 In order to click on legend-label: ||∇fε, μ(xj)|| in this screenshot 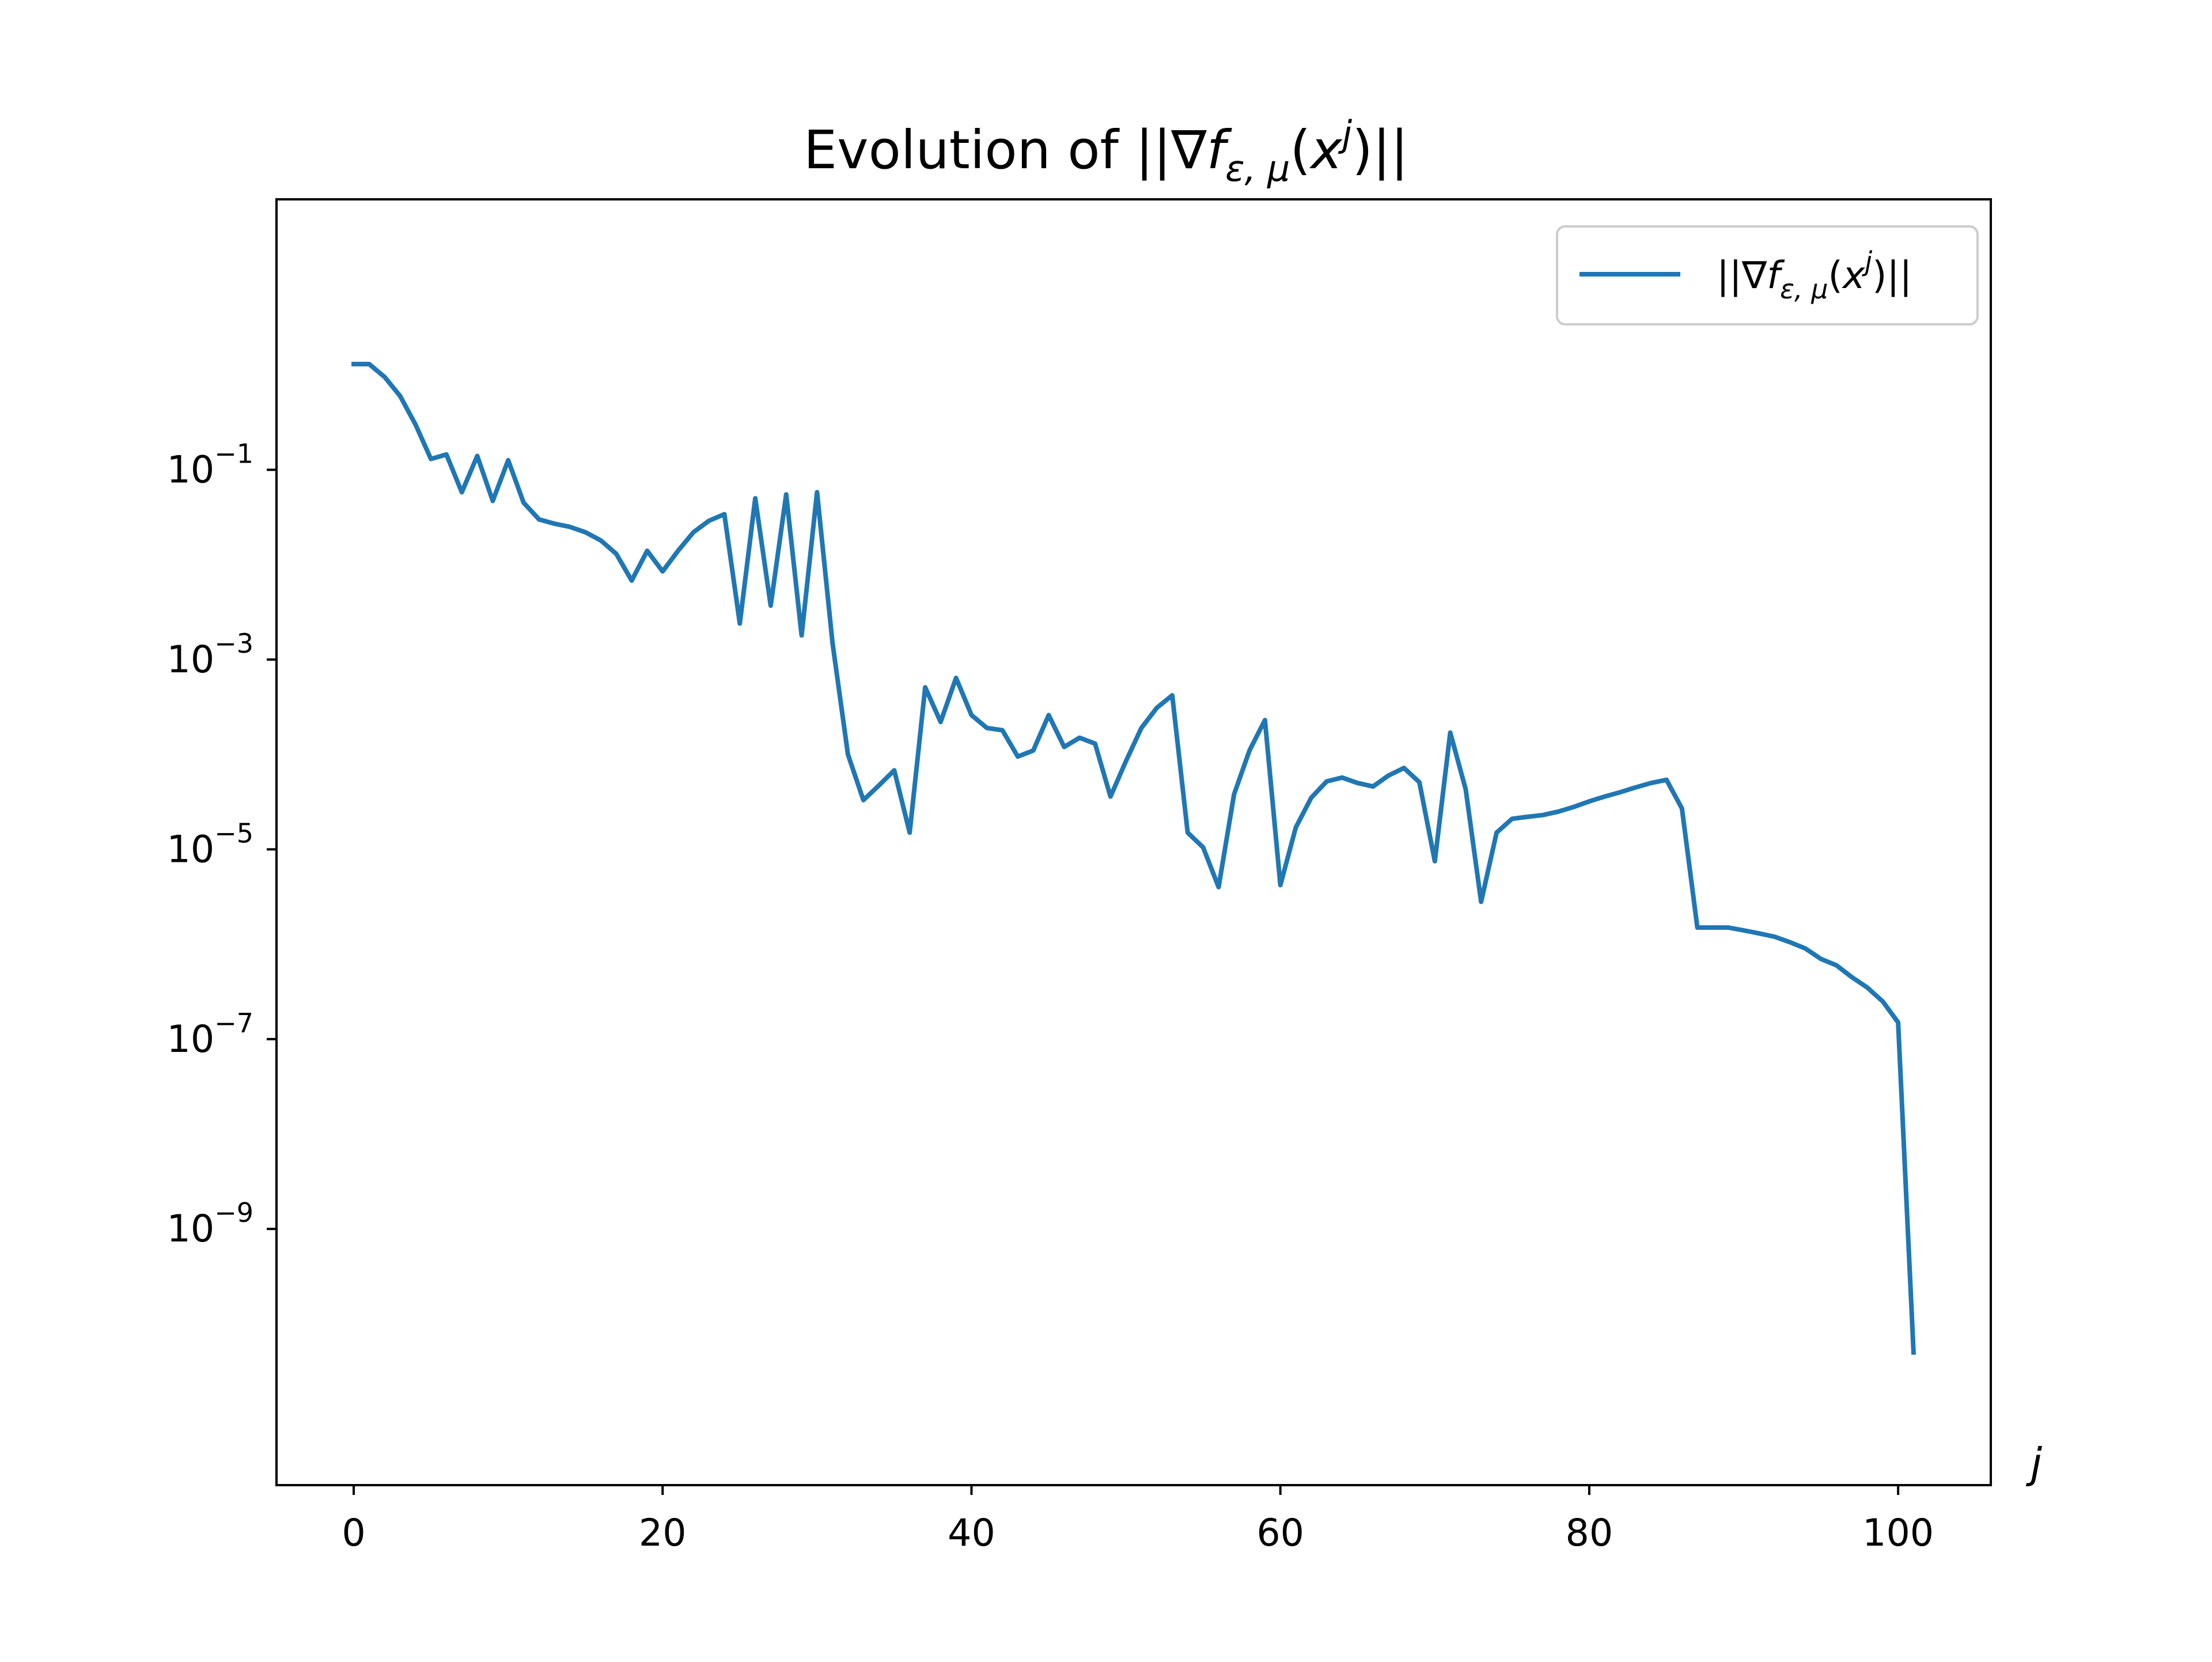, I will do `click(1814, 275)`.